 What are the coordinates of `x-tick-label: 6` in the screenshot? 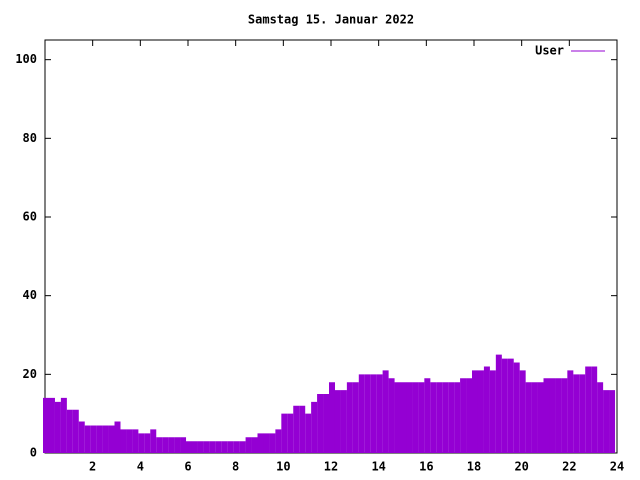 It's located at (187, 467).